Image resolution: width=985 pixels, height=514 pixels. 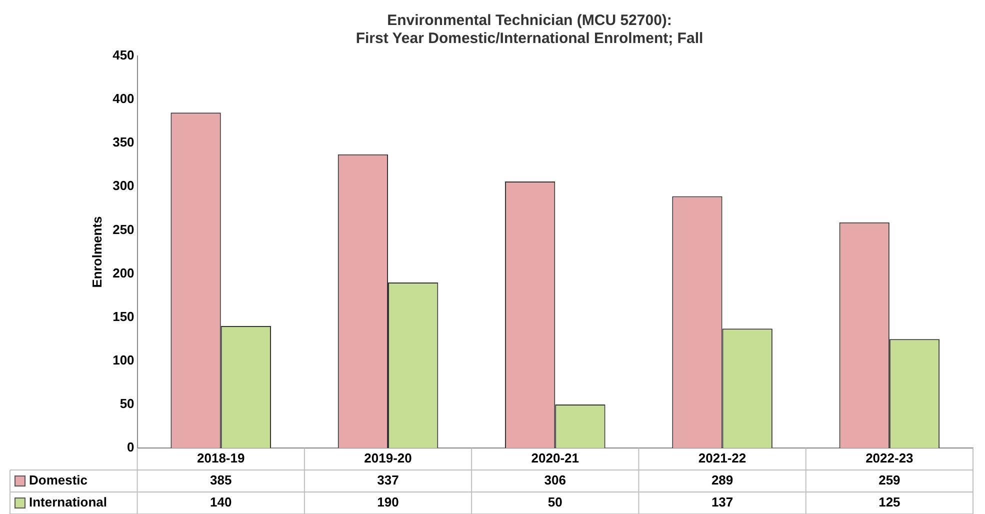 What do you see at coordinates (530, 39) in the screenshot?
I see `chart-subtitle: First Year Domestic/International Enrolment; Fall` at bounding box center [530, 39].